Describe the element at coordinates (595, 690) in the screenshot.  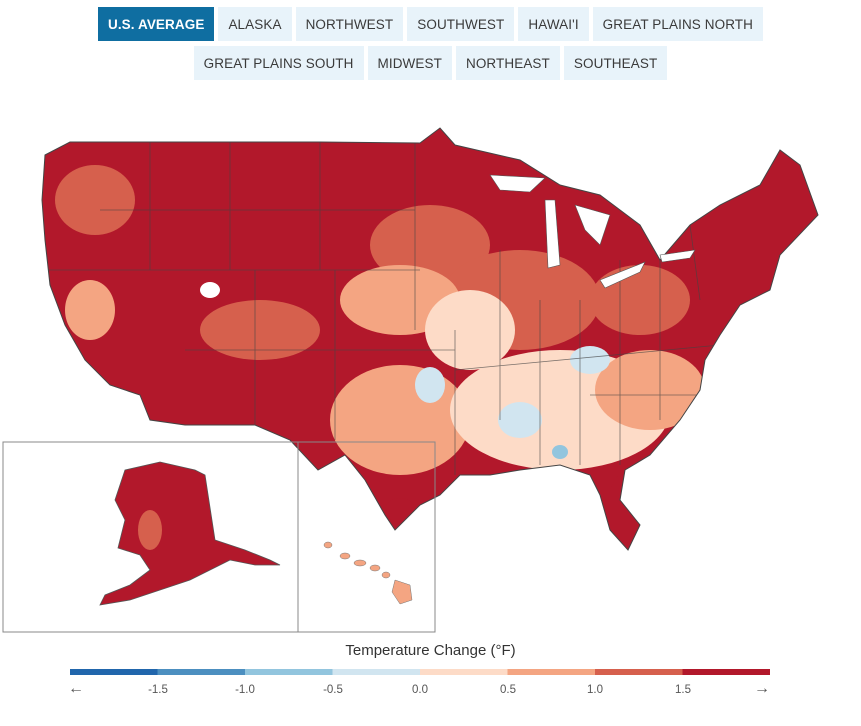
I see `legend-tick: 1.0` at that location.